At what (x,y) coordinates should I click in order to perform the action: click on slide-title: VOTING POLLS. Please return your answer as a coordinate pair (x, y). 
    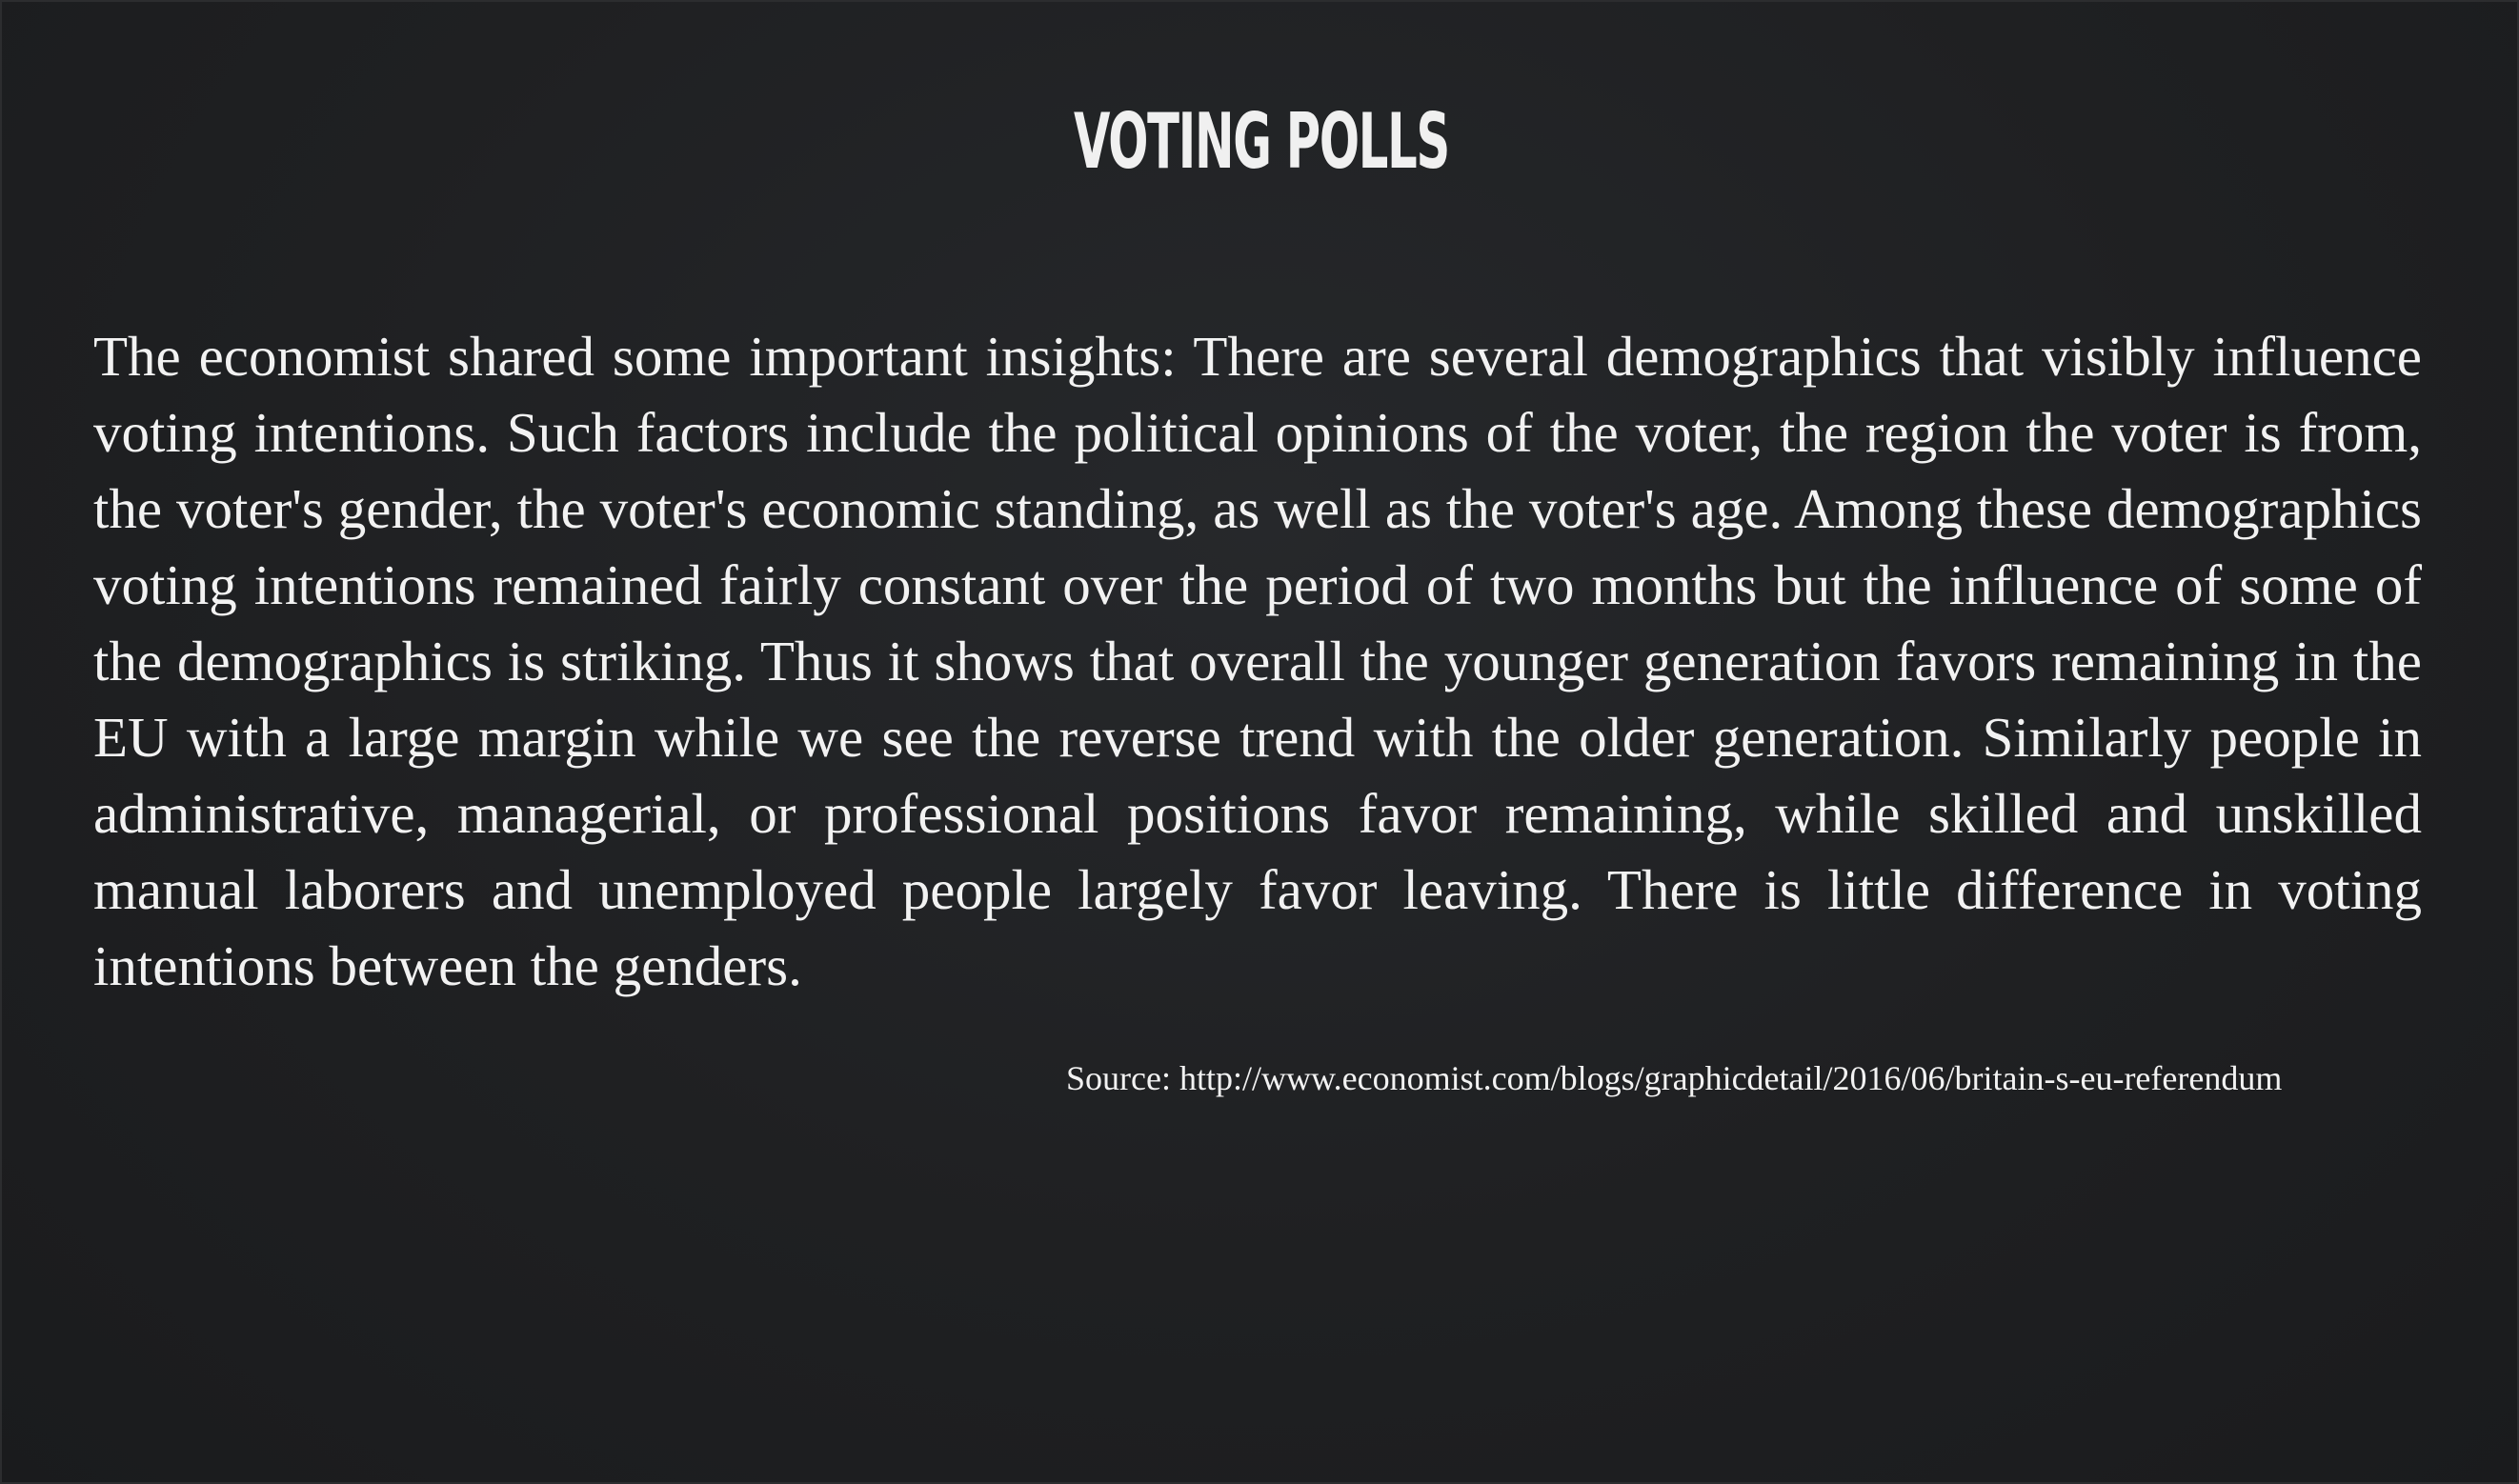
    Looking at the image, I should click on (1261, 141).